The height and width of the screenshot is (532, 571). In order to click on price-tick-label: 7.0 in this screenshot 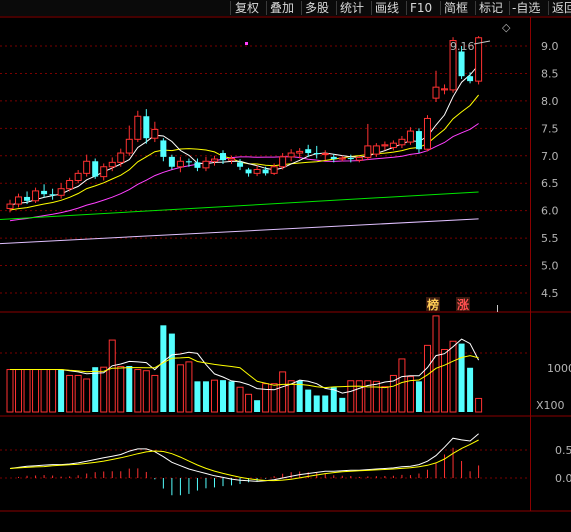, I will do `click(550, 156)`.